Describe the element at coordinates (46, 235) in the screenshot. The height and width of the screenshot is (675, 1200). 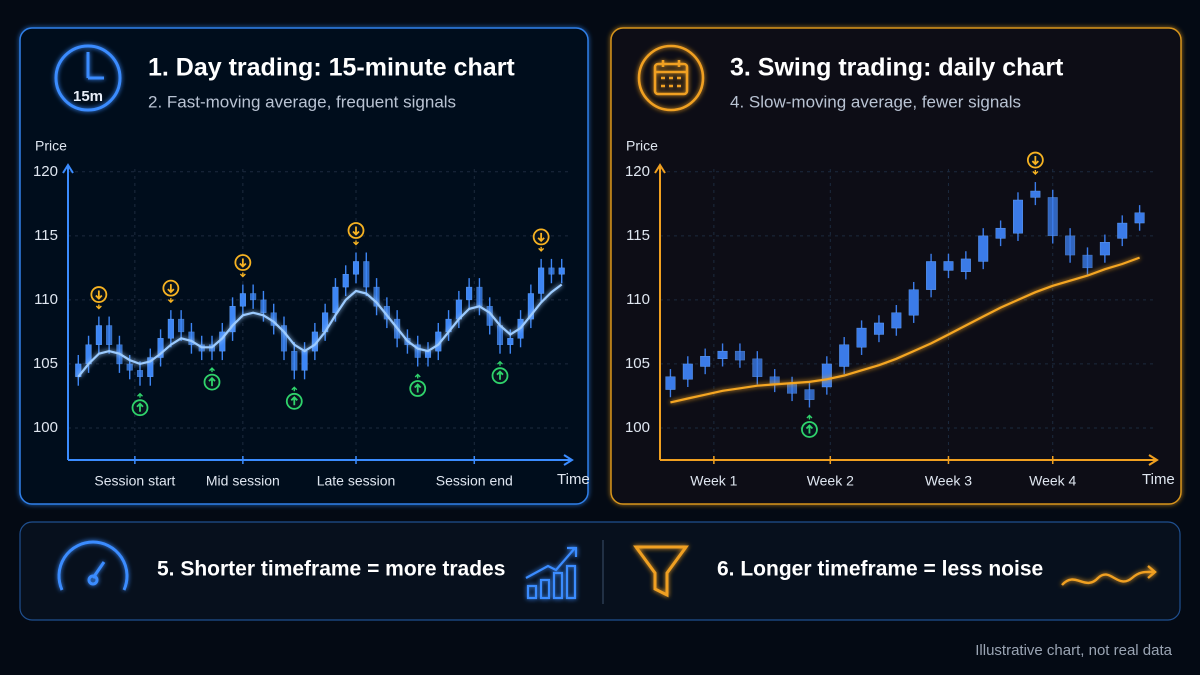
I see `y-tick-label: 115` at that location.